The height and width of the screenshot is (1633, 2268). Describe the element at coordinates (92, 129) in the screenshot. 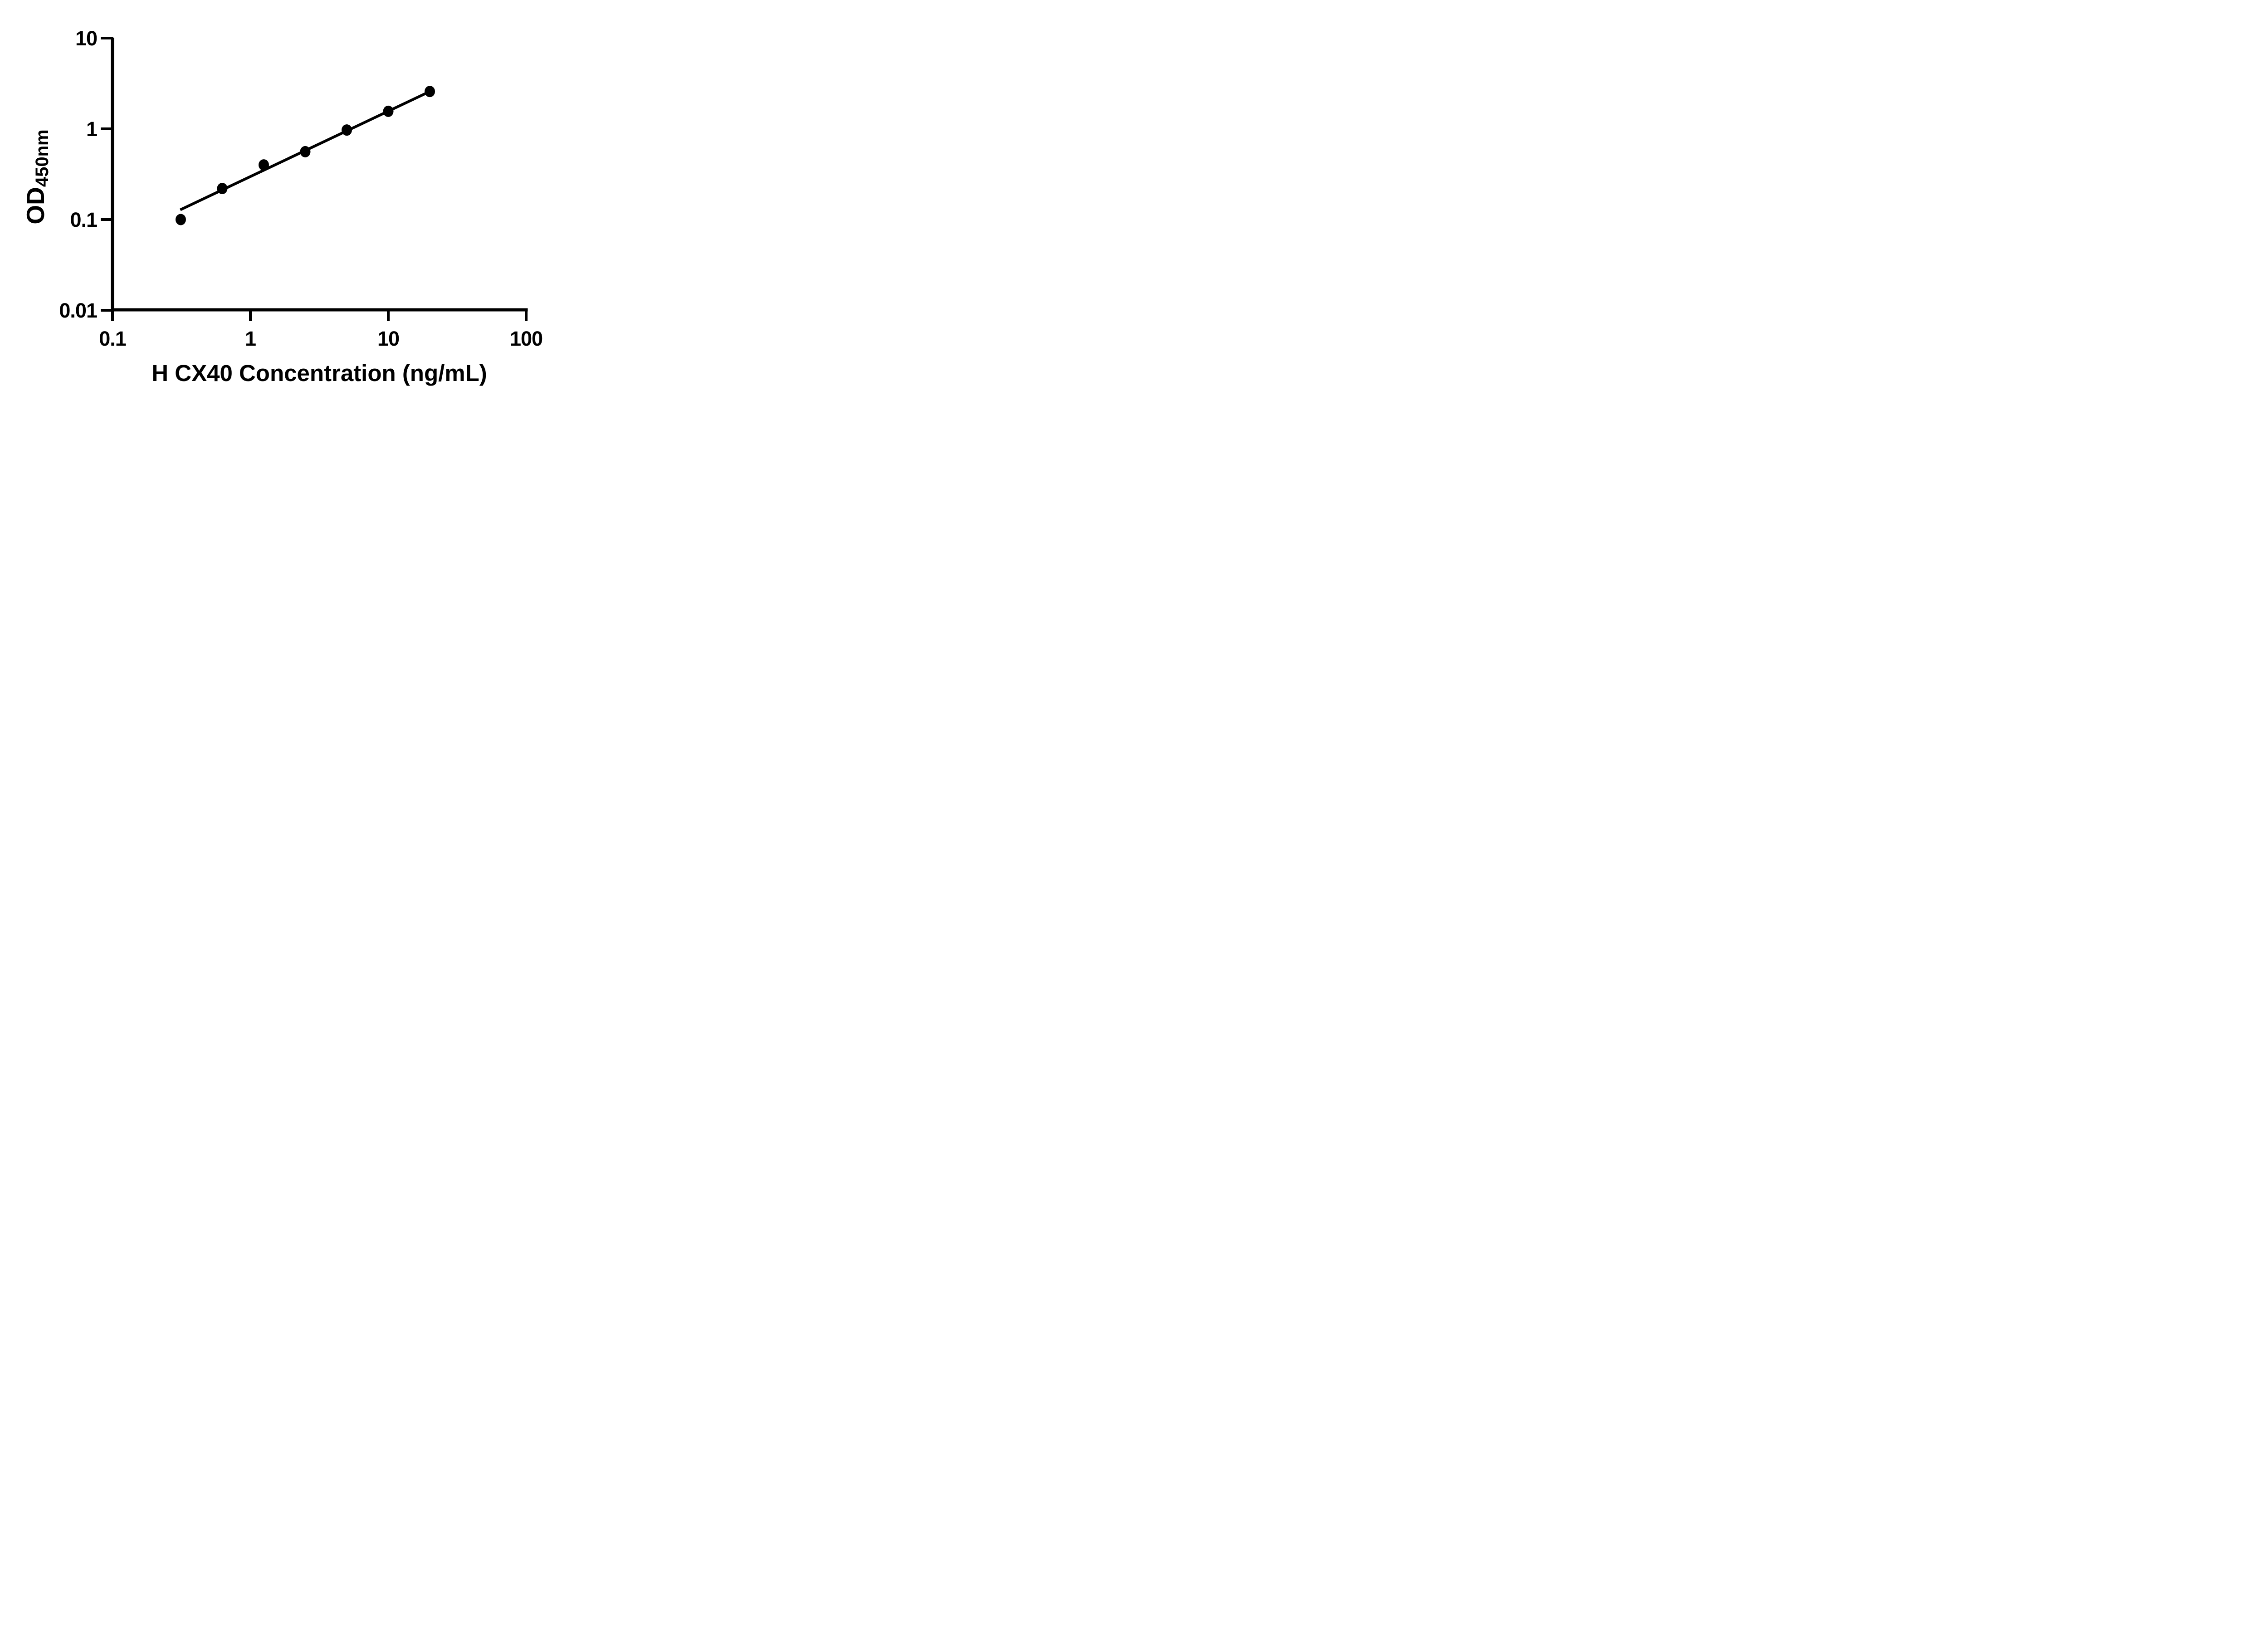

I see `y-tick-label: 1` at that location.